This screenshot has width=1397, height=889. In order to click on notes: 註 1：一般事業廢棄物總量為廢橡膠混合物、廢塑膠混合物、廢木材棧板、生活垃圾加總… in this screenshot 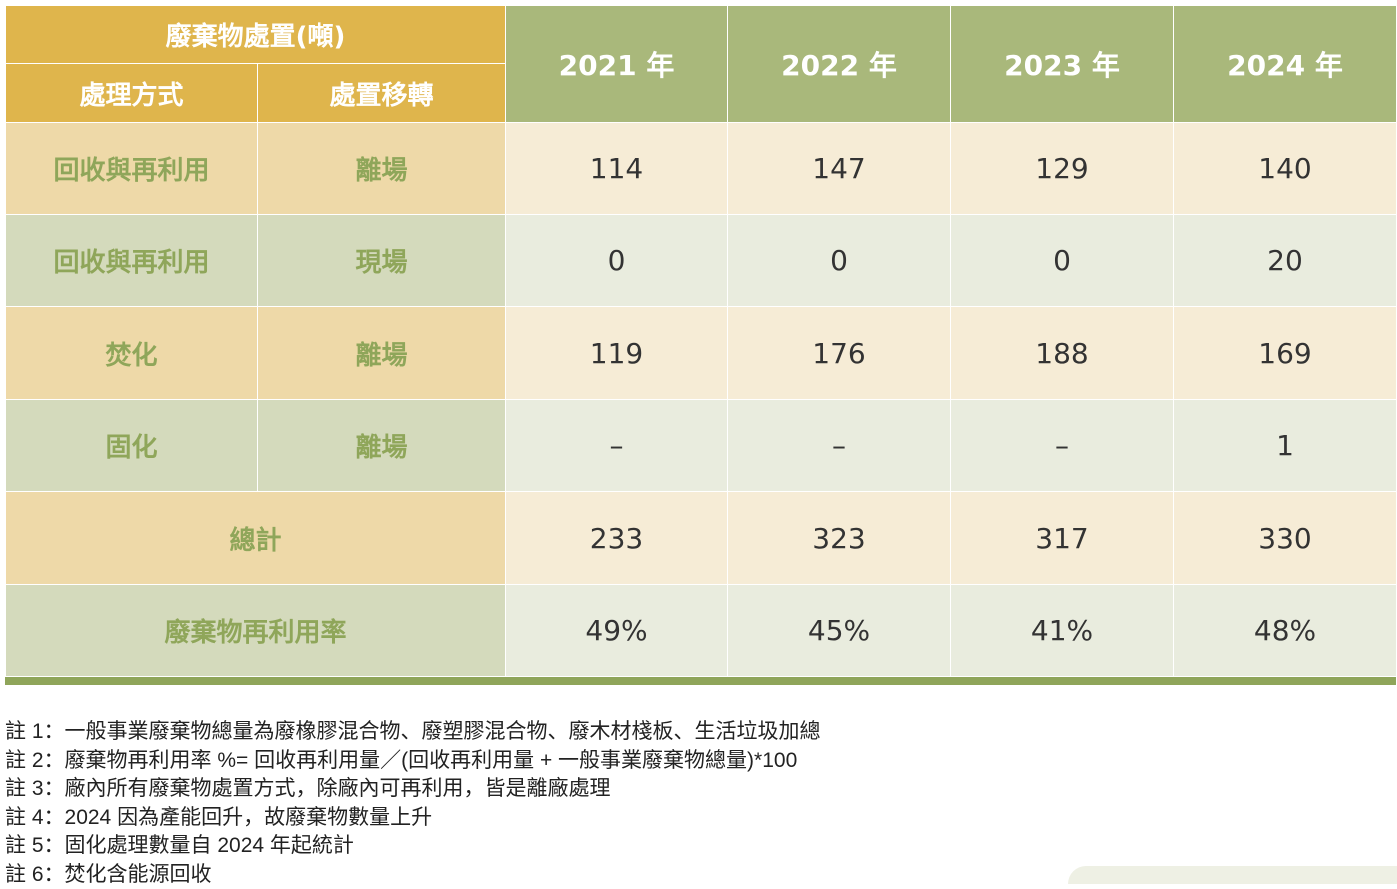, I will do `click(413, 803)`.